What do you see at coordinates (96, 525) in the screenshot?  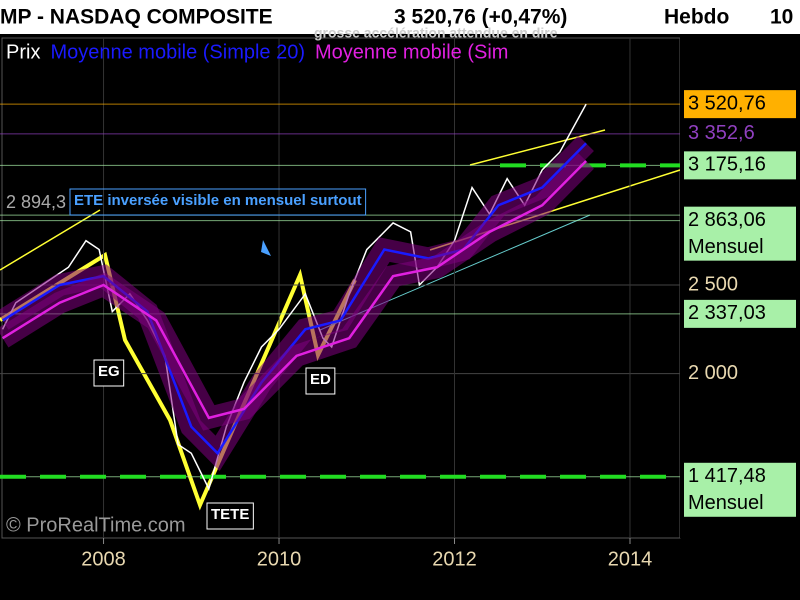 I see `copyright: © ProRealTime.com` at bounding box center [96, 525].